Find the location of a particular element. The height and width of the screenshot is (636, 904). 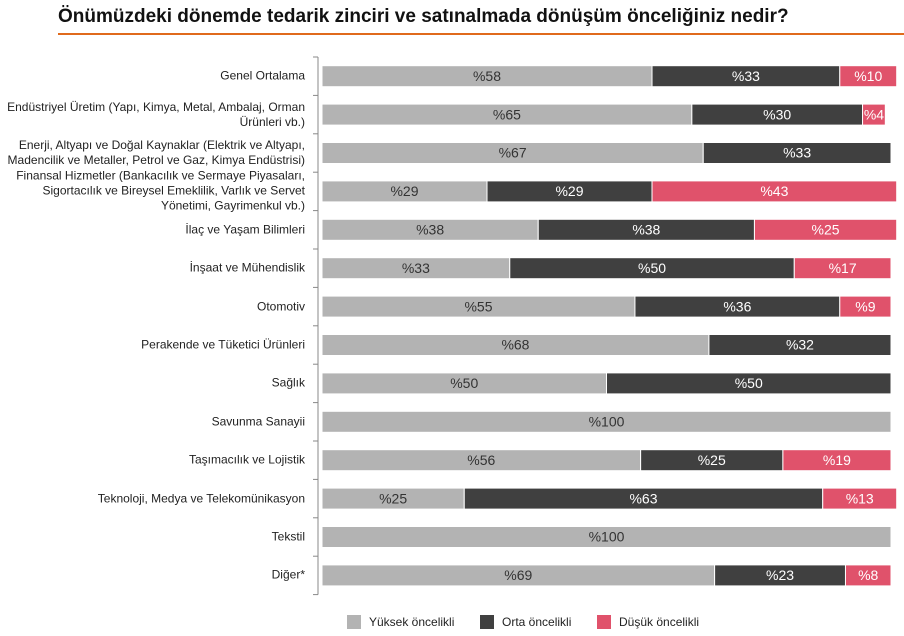

value-label: %67 is located at coordinates (513, 153).